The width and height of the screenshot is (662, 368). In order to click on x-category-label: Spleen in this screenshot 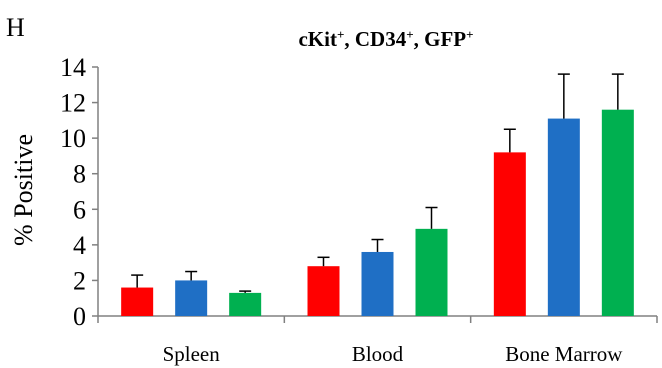, I will do `click(192, 354)`.